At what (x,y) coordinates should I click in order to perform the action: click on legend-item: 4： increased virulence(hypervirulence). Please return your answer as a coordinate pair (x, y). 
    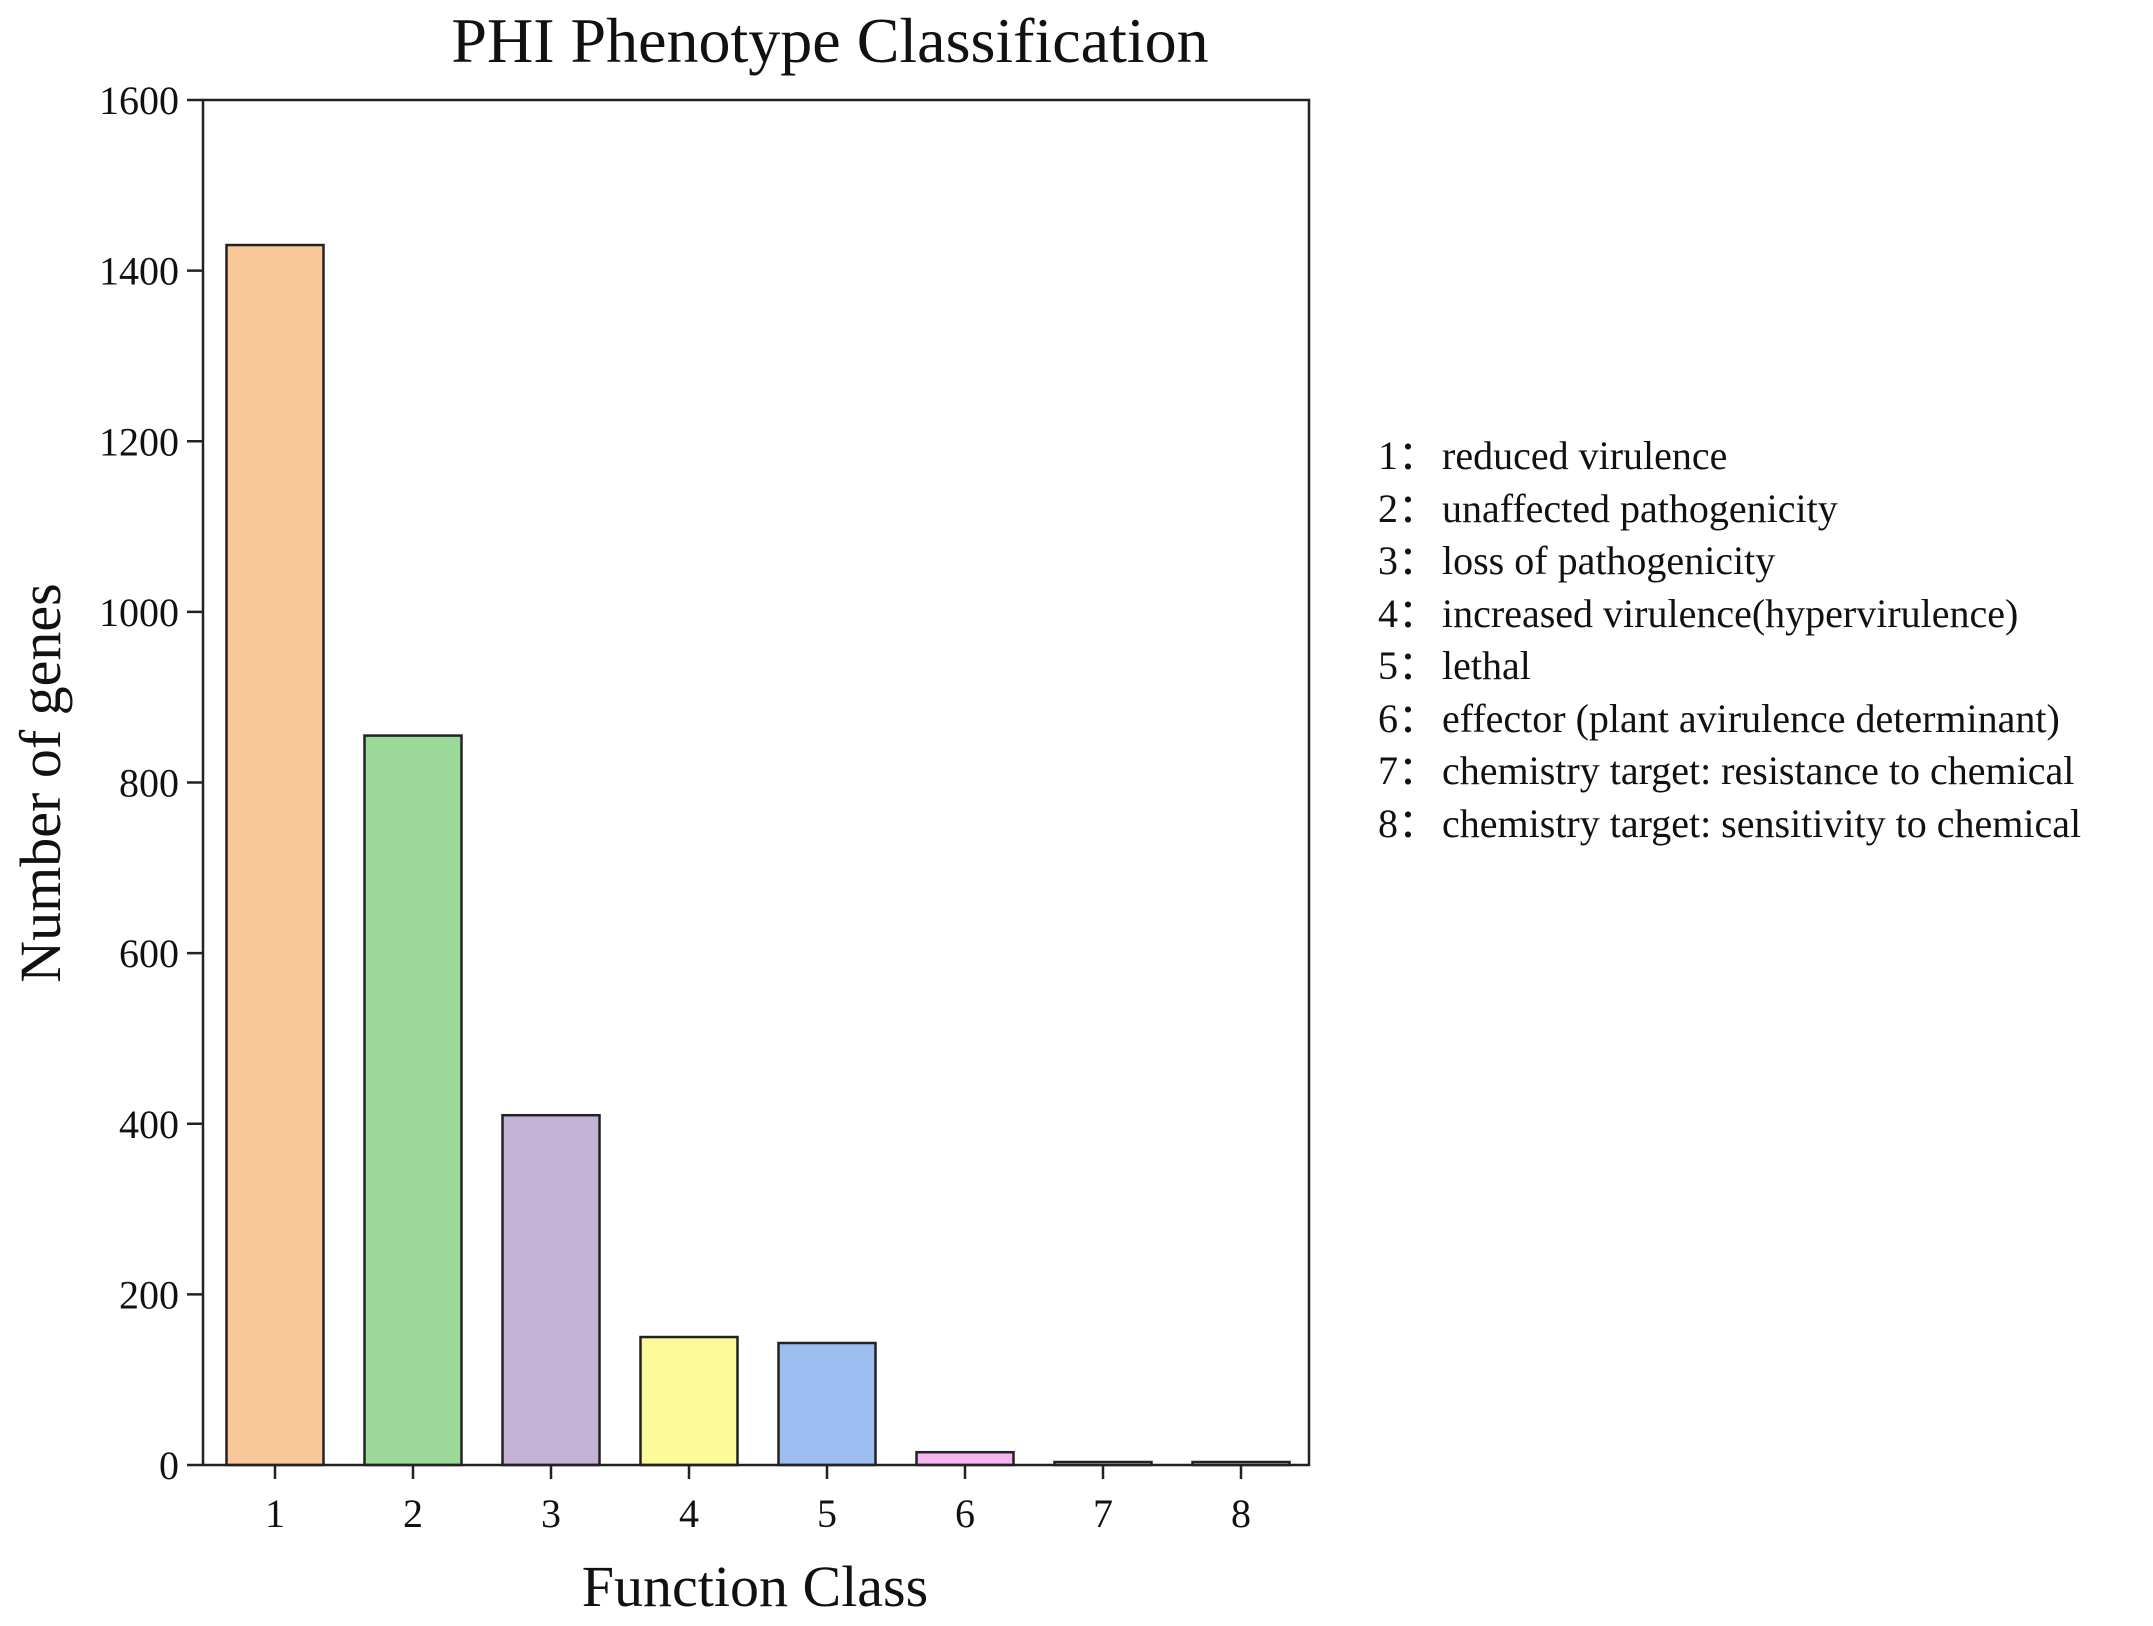
    Looking at the image, I should click on (1729, 614).